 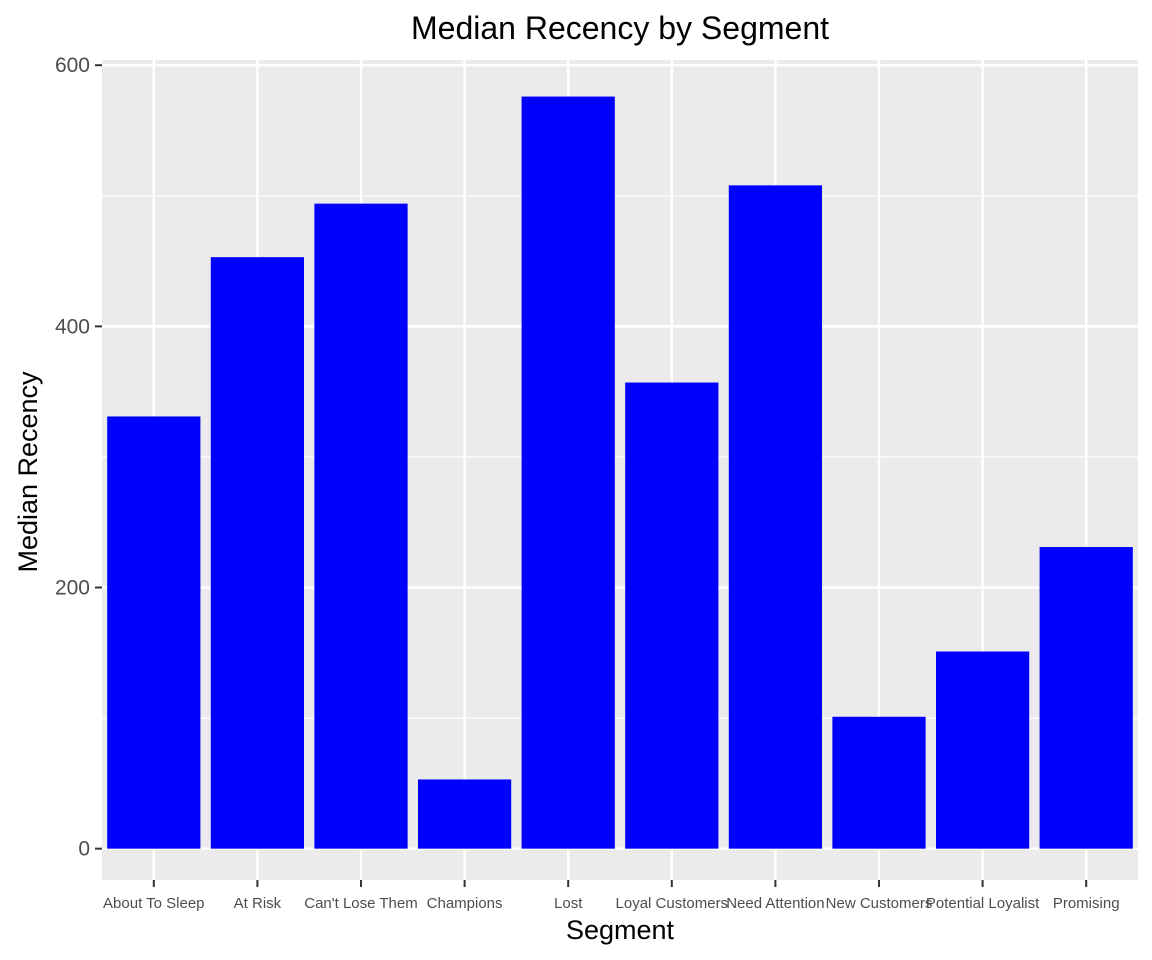 What do you see at coordinates (620, 930) in the screenshot?
I see `x-axis-title: Segment` at bounding box center [620, 930].